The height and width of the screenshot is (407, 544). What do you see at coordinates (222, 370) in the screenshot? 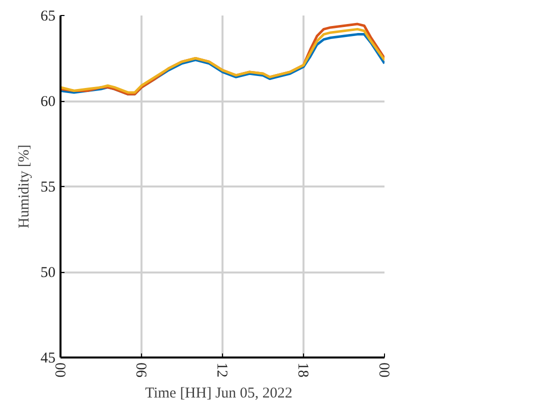
I see `x-tick-label: 12` at bounding box center [222, 370].